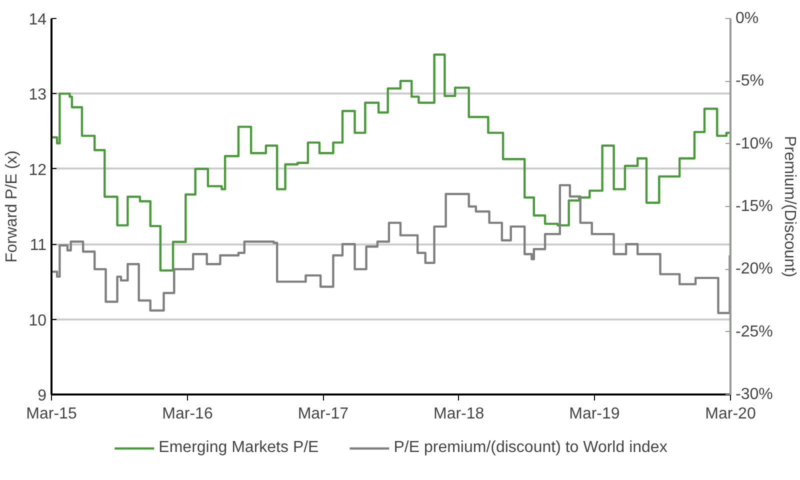 The image size is (800, 480). Describe the element at coordinates (730, 414) in the screenshot. I see `x-tick-label: Mar-20` at that location.